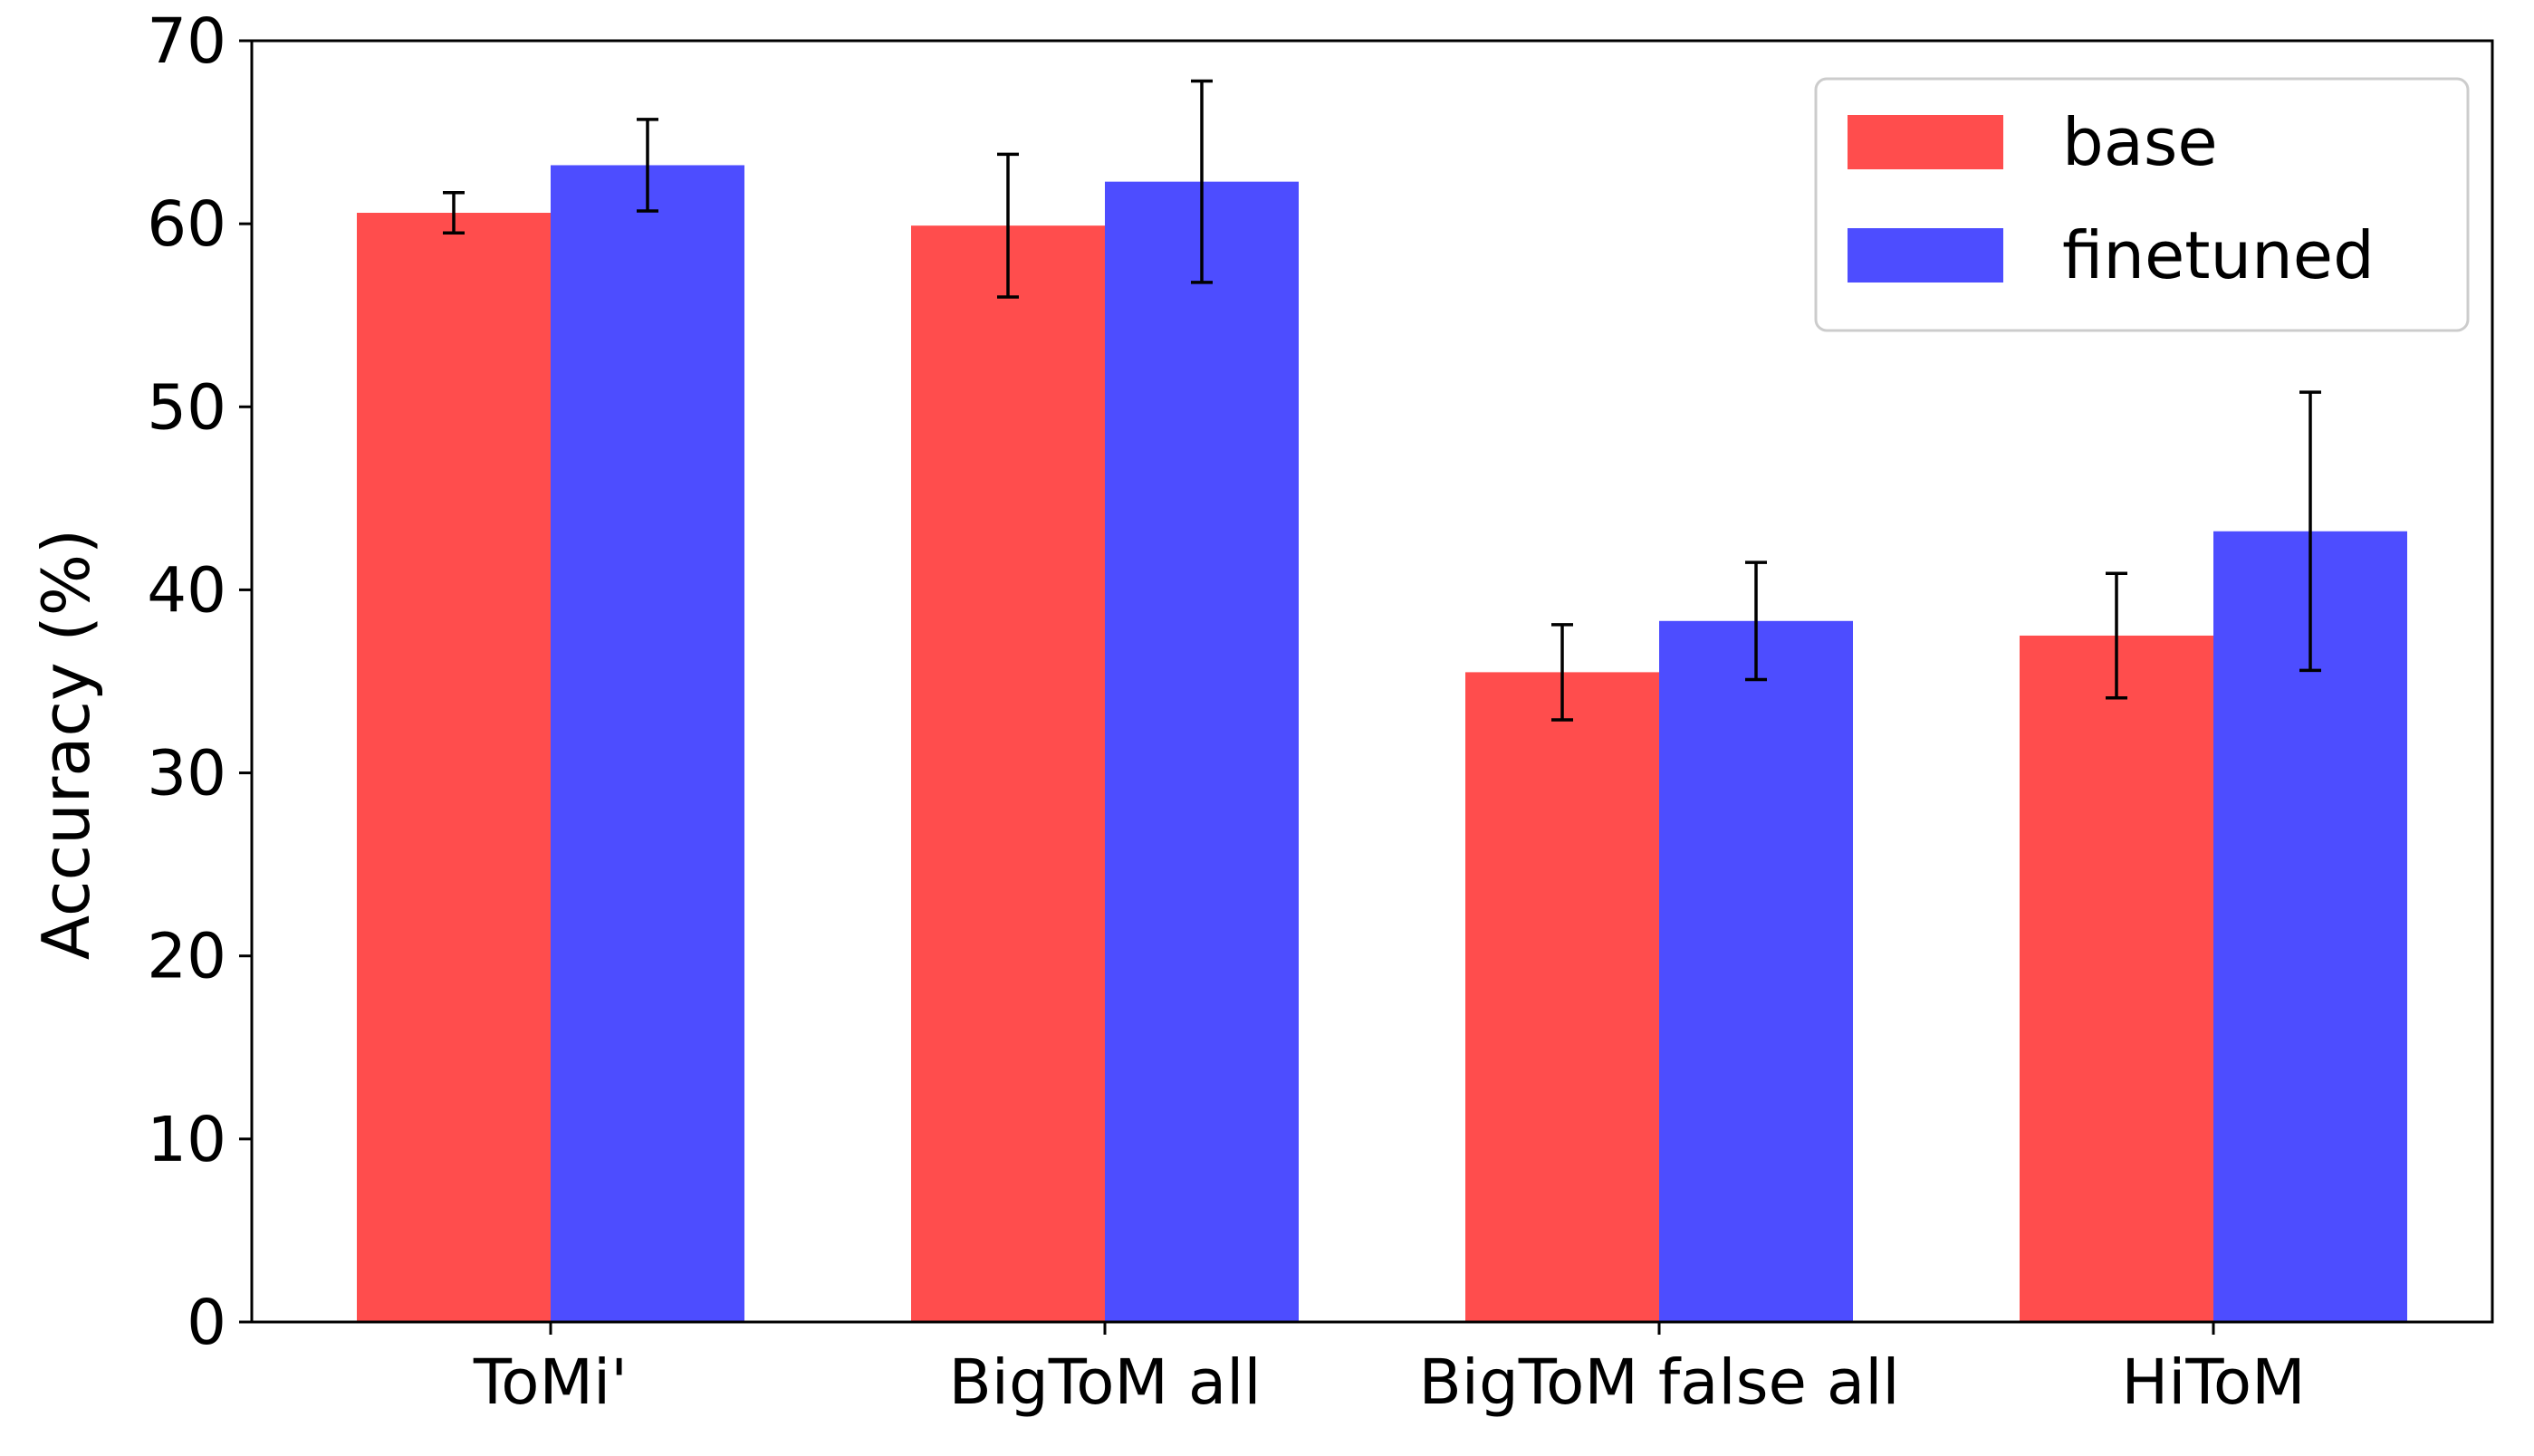 The height and width of the screenshot is (1456, 2534). Describe the element at coordinates (186, 774) in the screenshot. I see `y-tick-label: 30` at that location.